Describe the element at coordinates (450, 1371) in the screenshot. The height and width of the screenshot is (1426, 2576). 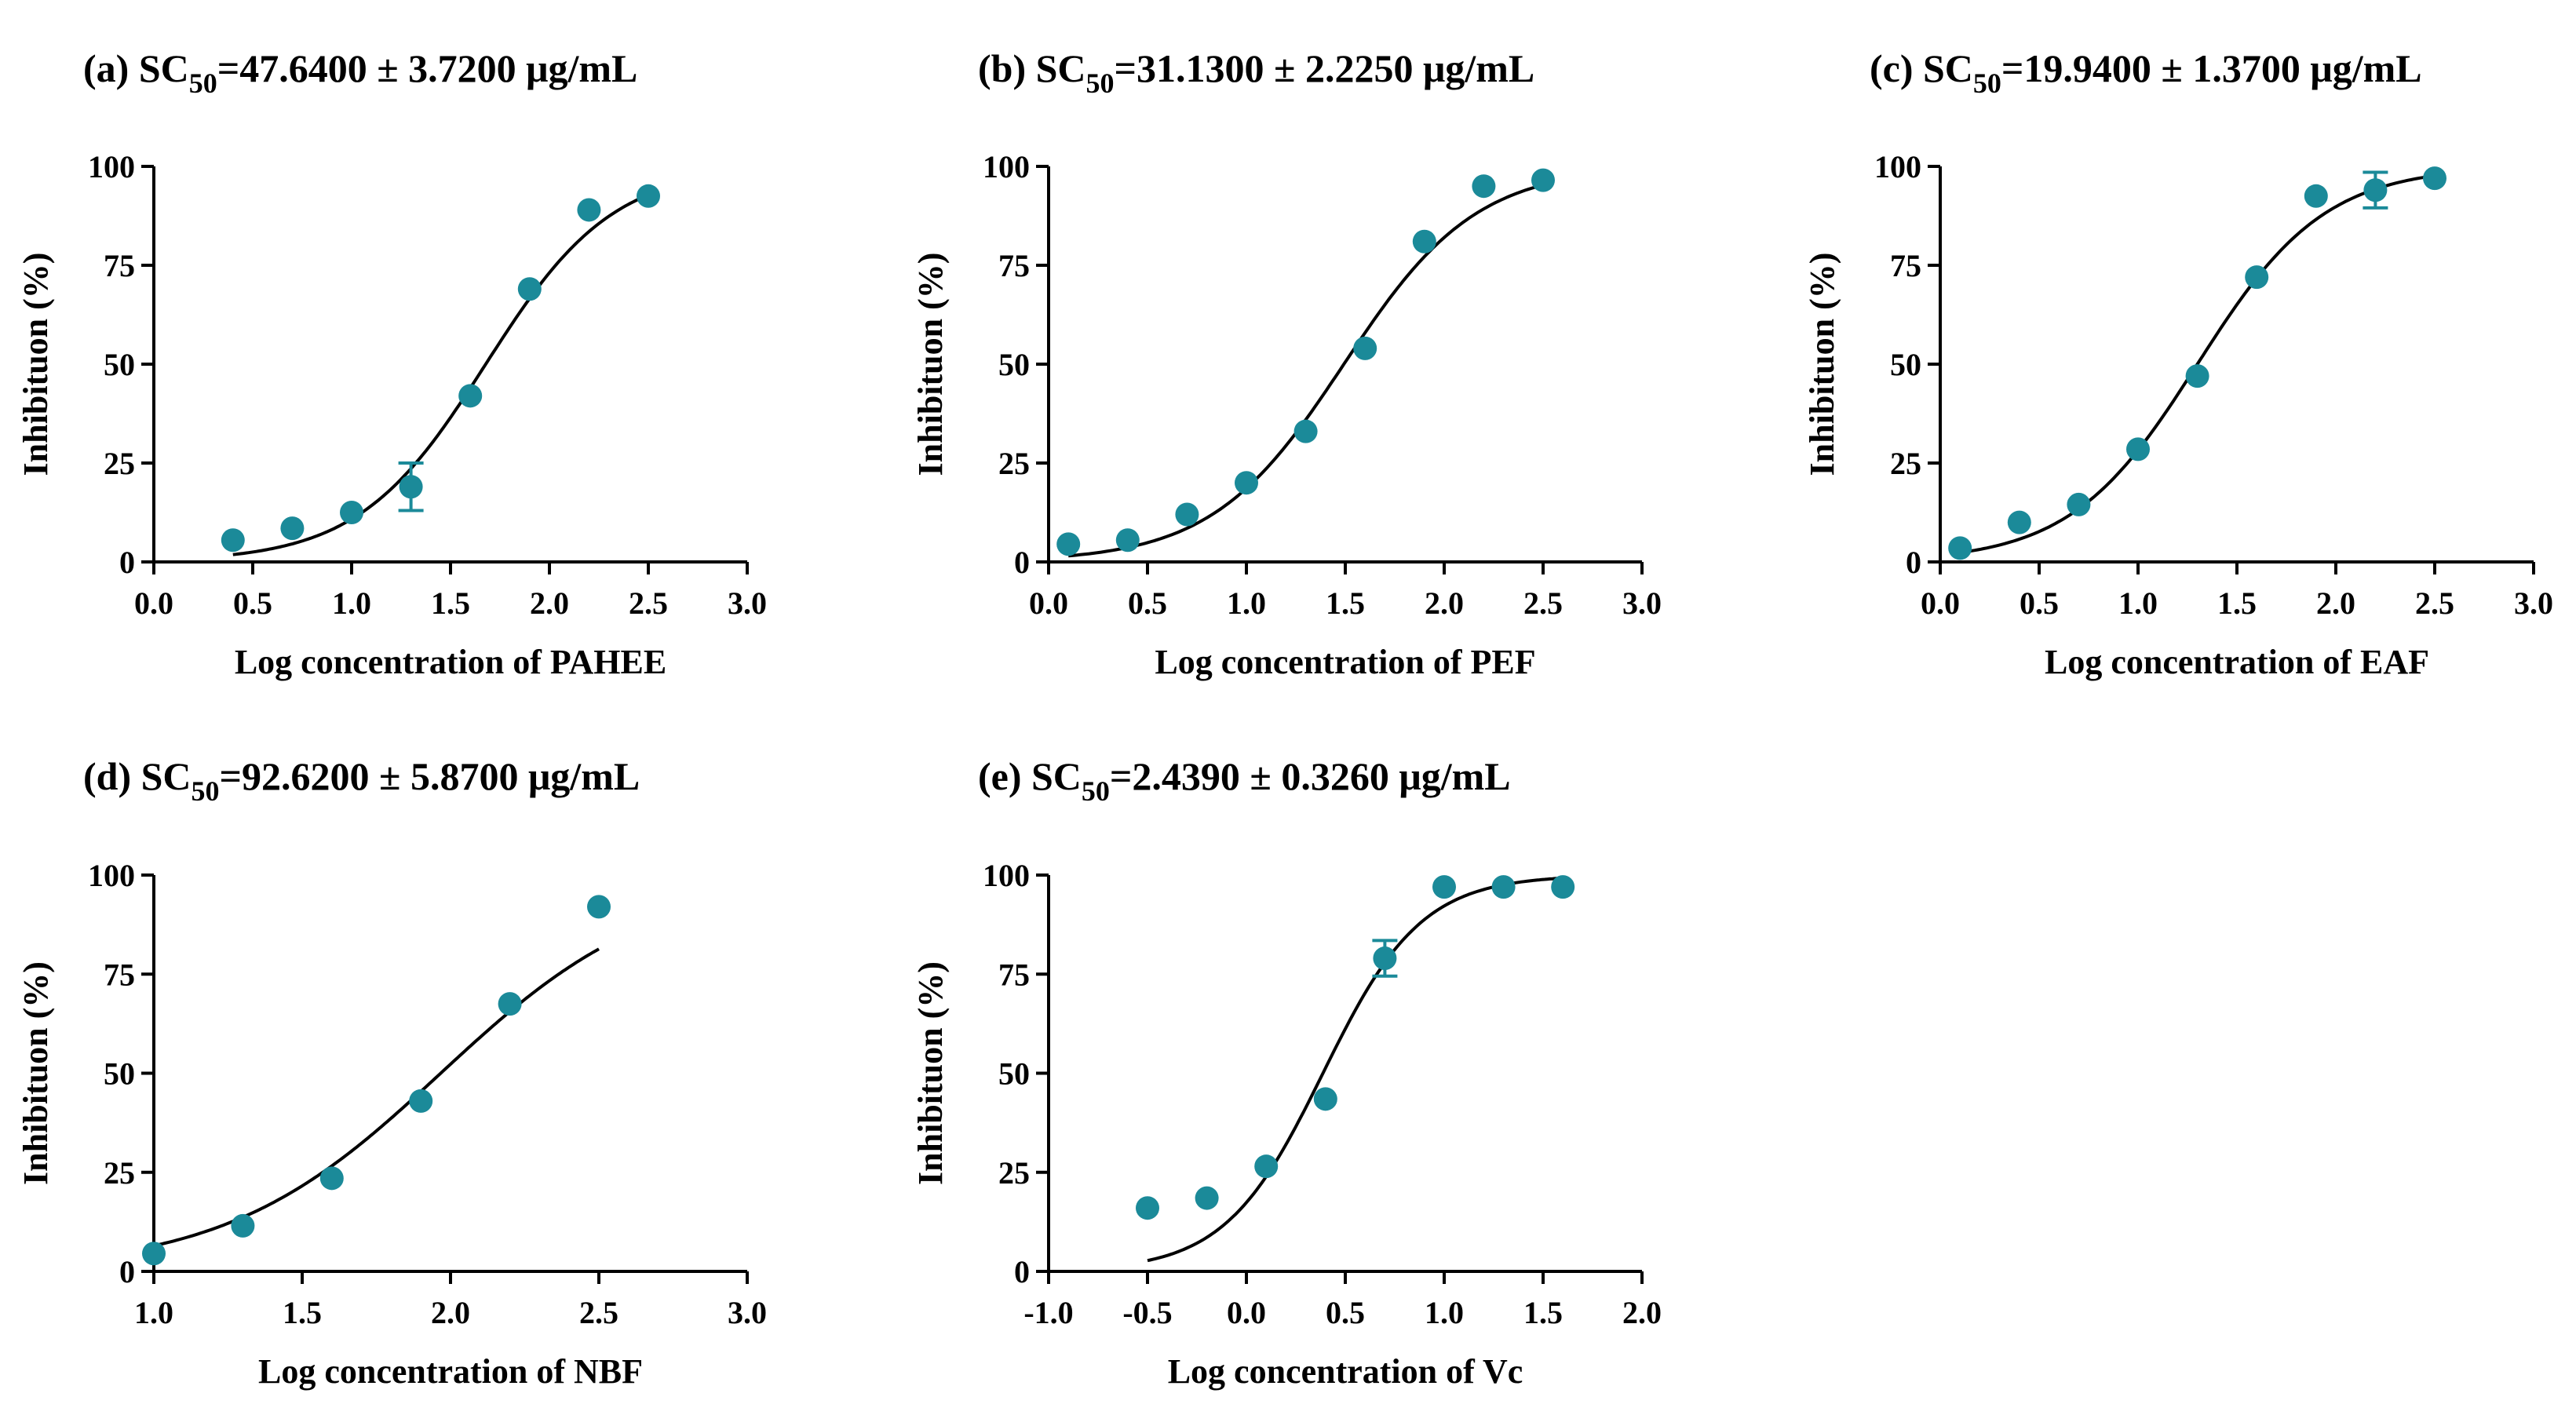
I see `x-axis-label: Log concentration of NBF` at that location.